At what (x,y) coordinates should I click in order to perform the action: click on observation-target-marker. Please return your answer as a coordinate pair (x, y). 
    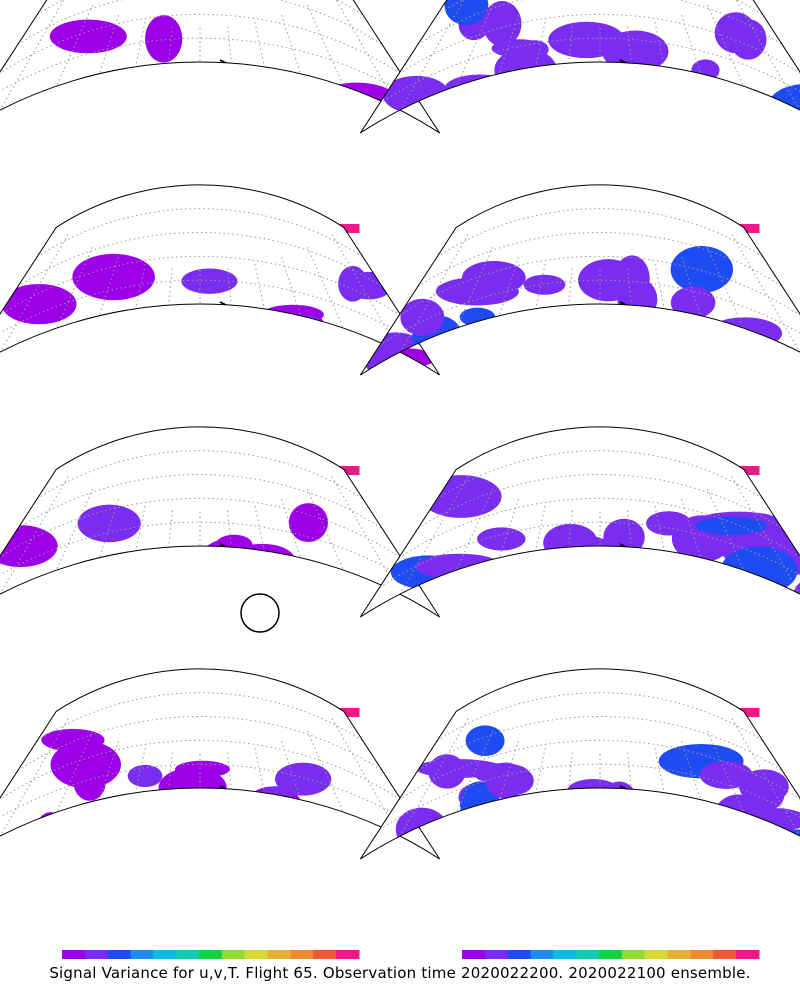
    Looking at the image, I should click on (260, 613).